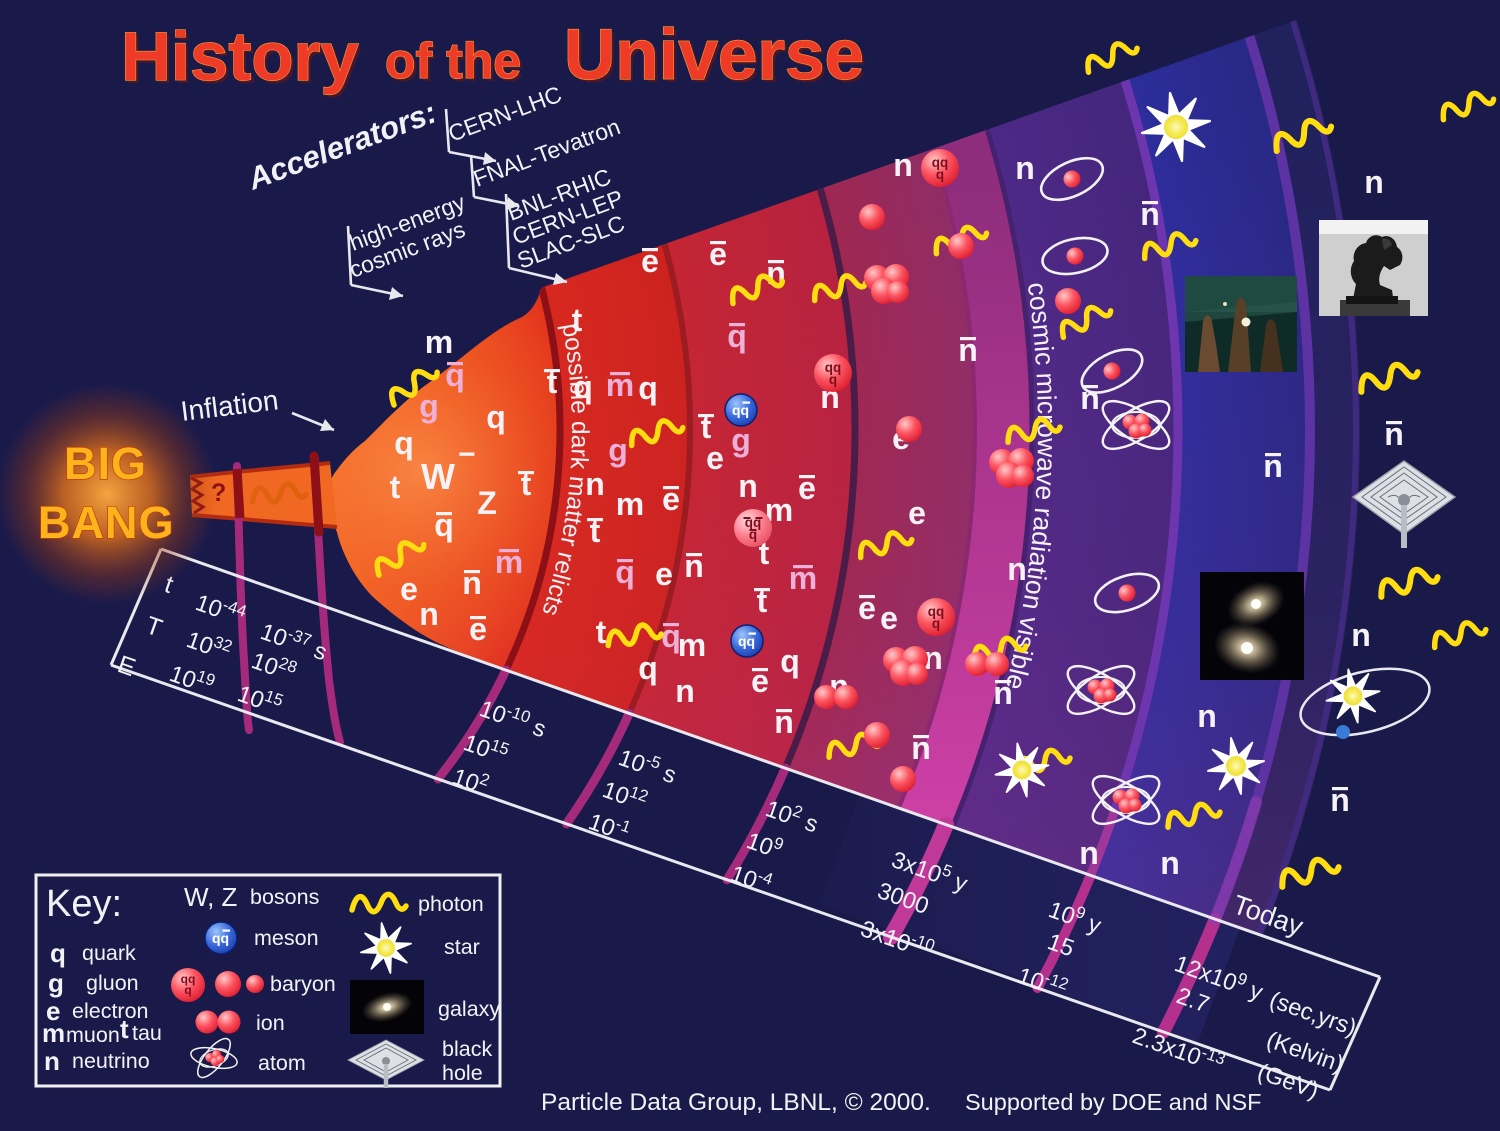  What do you see at coordinates (84, 904) in the screenshot?
I see `svg-text: Key:` at bounding box center [84, 904].